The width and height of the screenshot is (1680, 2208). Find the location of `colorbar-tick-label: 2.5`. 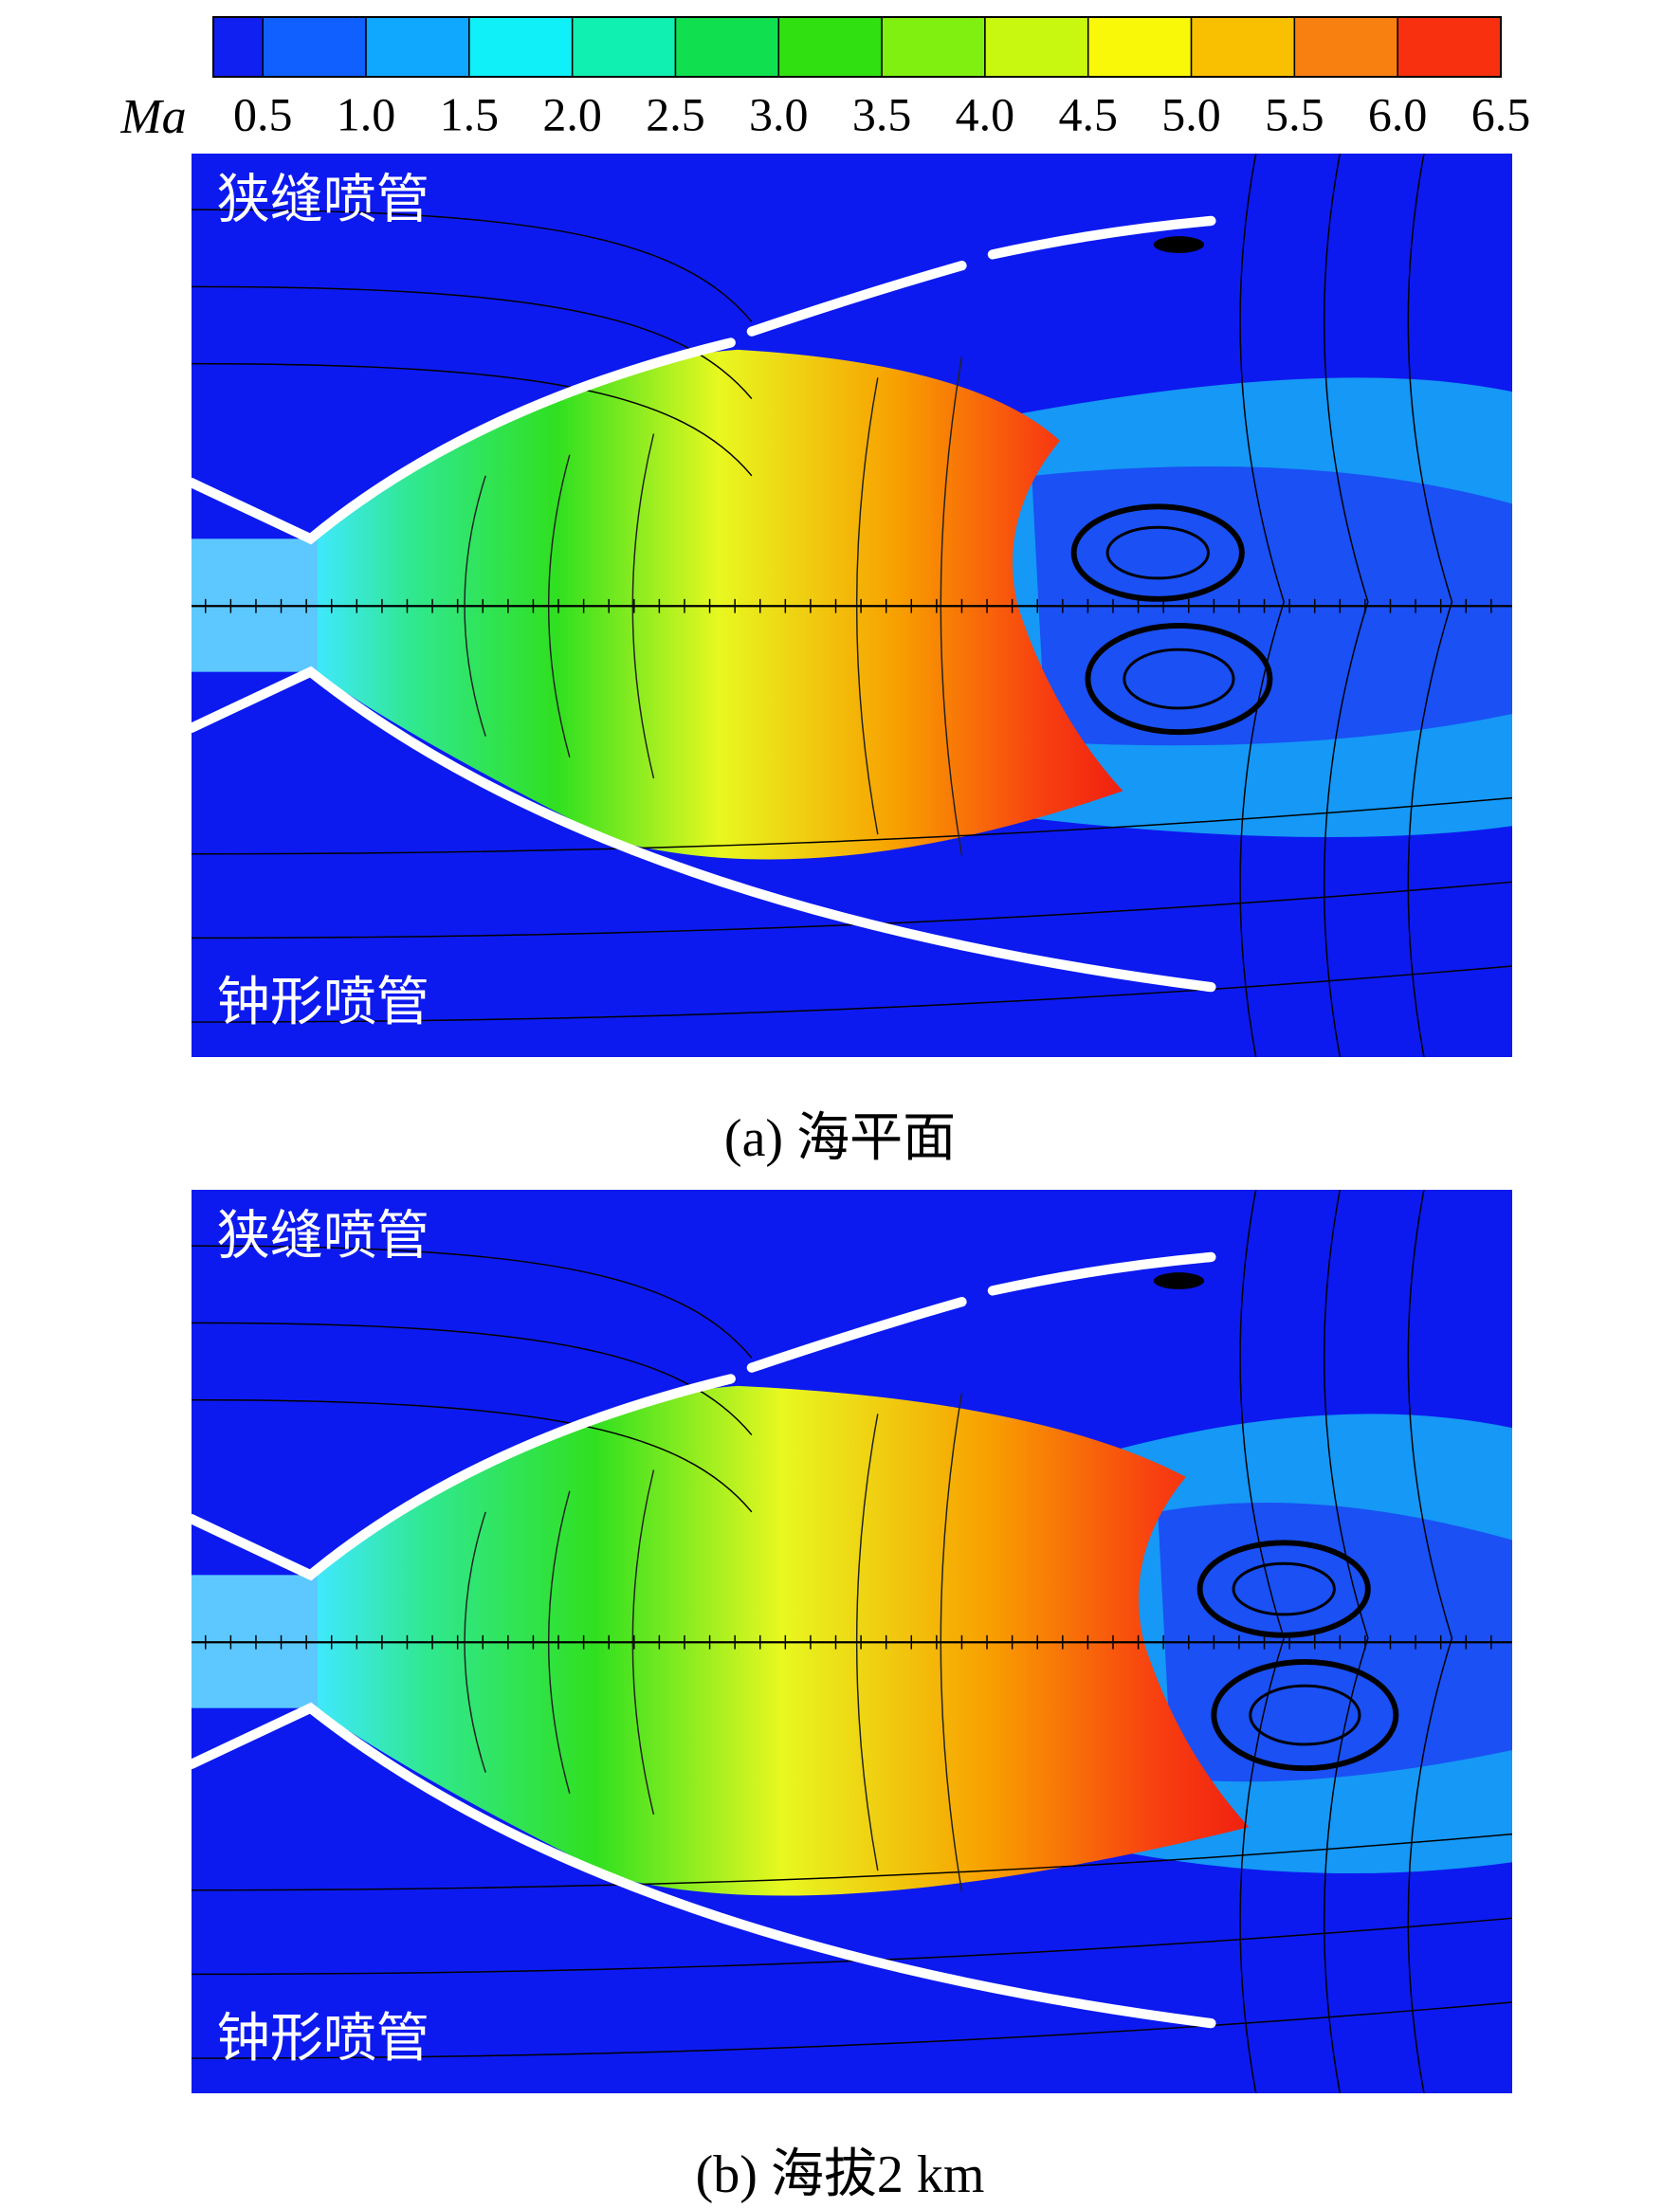

colorbar-tick-label: 2.5 is located at coordinates (675, 113).